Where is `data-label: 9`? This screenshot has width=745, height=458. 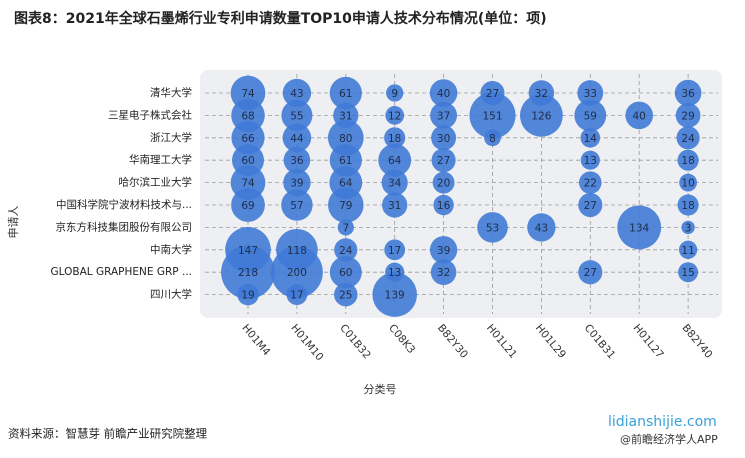
data-label: 9 is located at coordinates (394, 94).